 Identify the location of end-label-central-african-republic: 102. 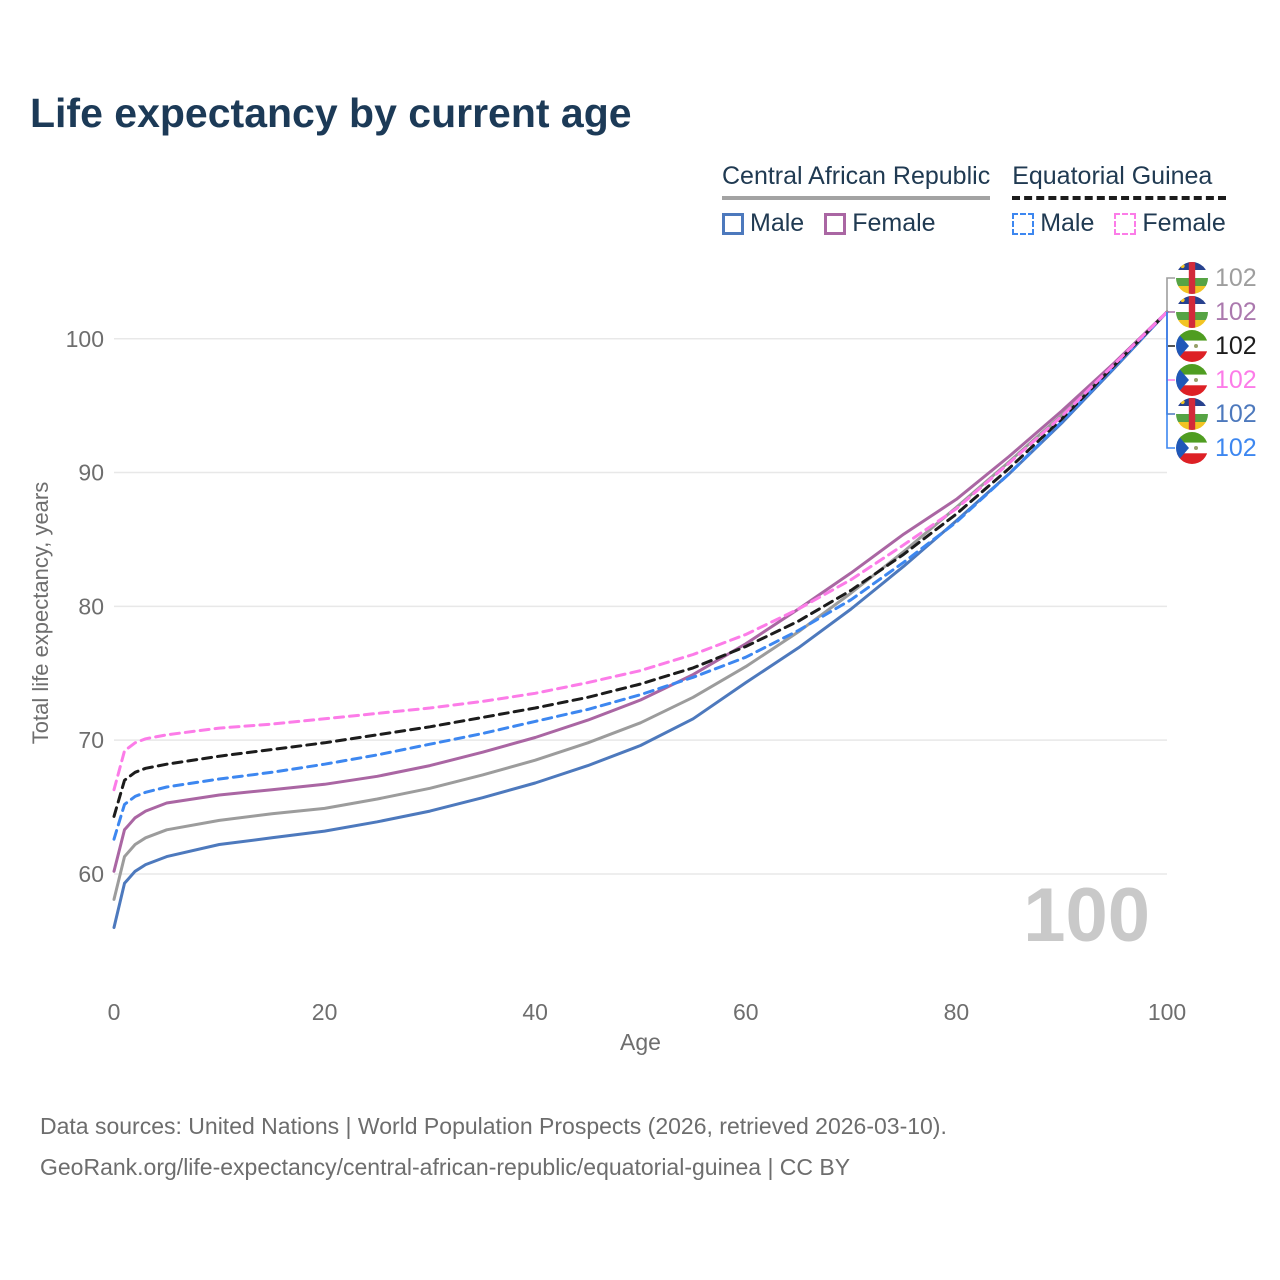
(1216, 278).